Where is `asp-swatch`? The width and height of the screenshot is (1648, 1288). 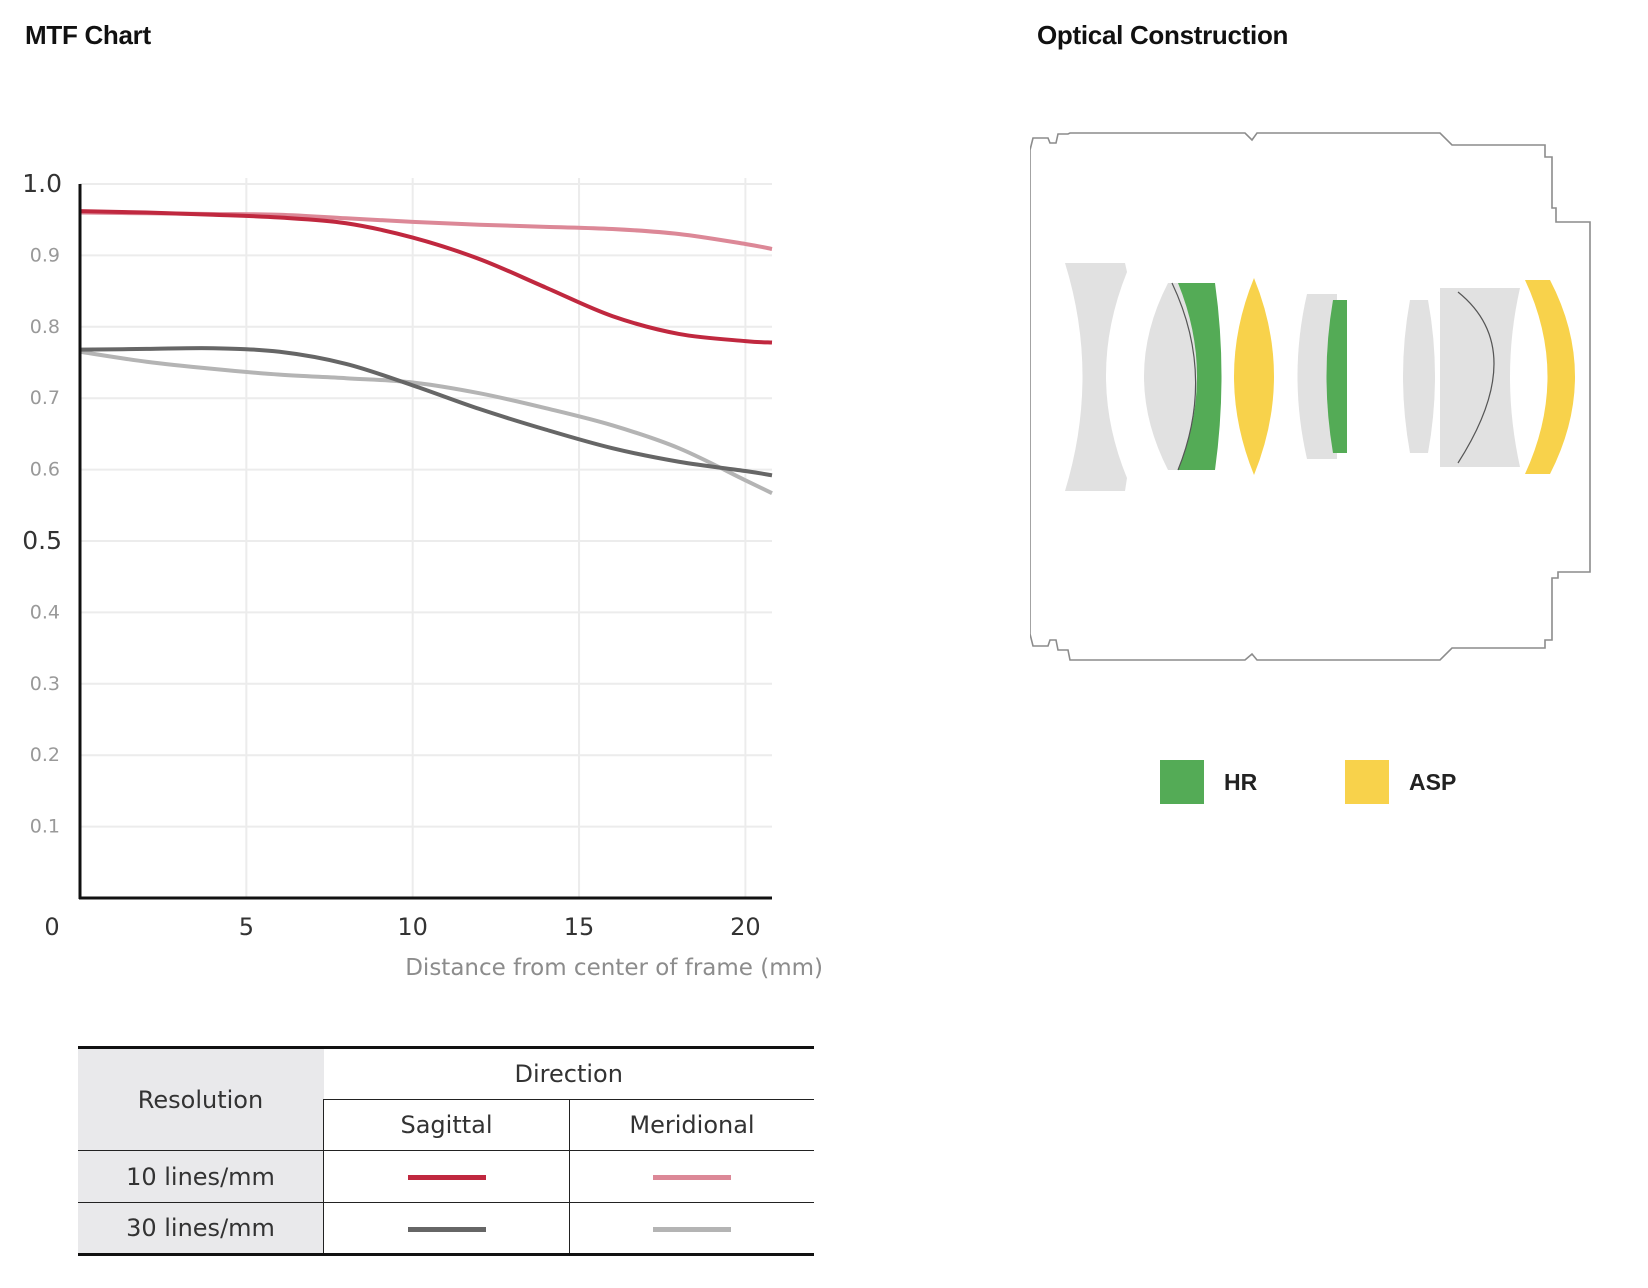
asp-swatch is located at coordinates (1367, 782).